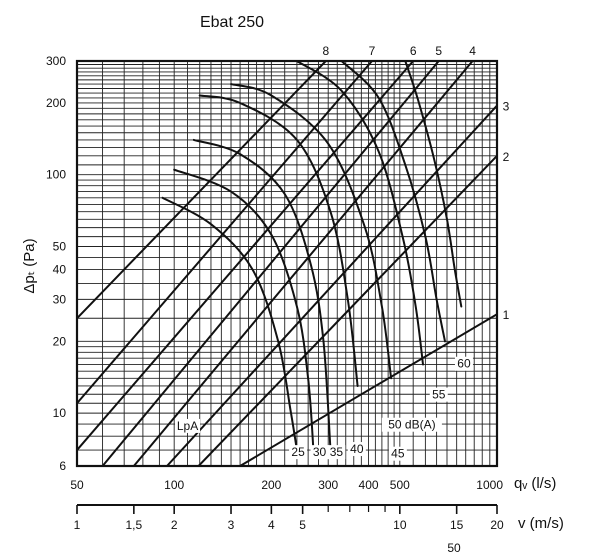  I want to click on v-axis-extra-label: 50, so click(454, 548).